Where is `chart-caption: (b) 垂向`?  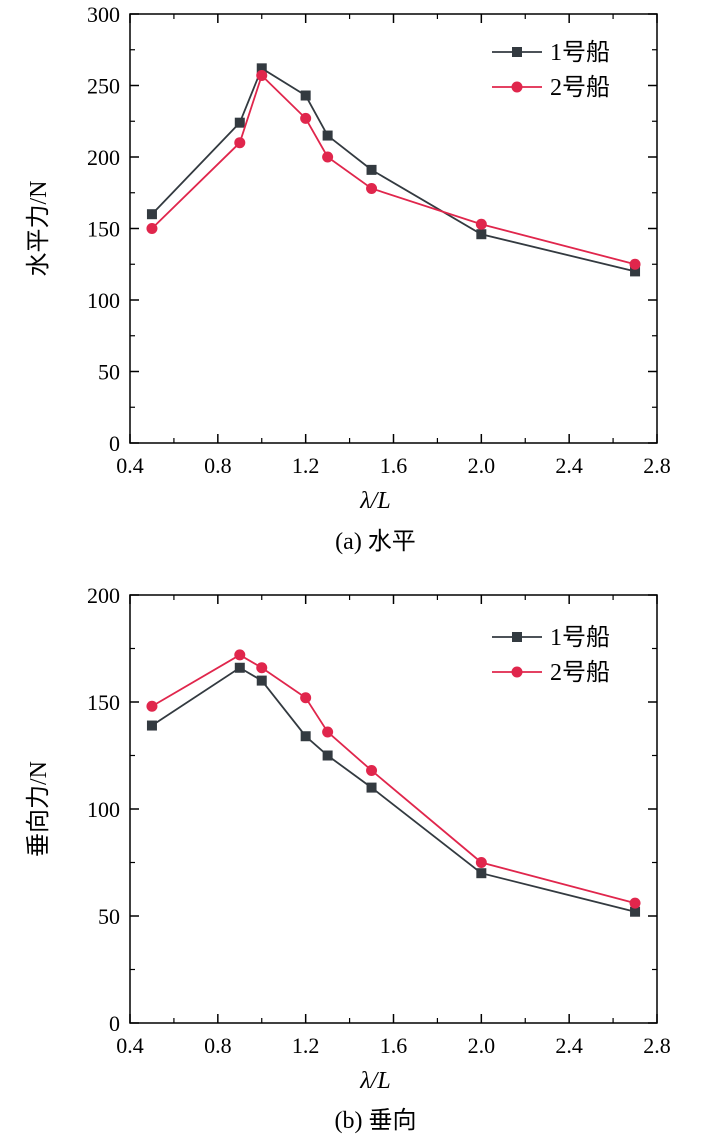 chart-caption: (b) 垂向 is located at coordinates (376, 1120).